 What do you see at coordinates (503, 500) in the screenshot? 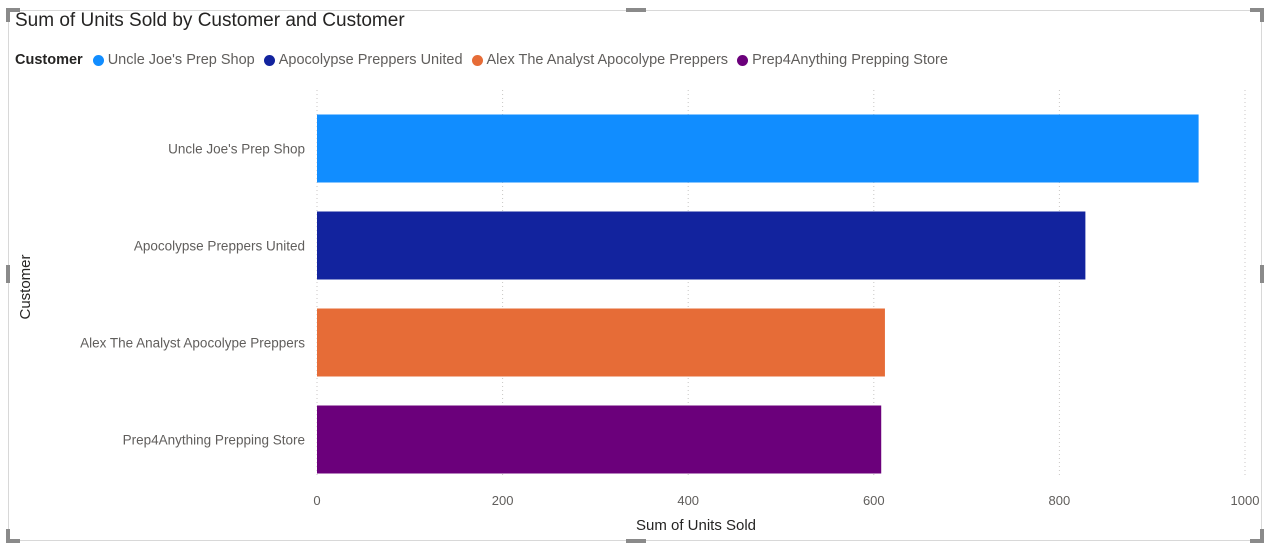
I see `x-tick-label: 200` at bounding box center [503, 500].